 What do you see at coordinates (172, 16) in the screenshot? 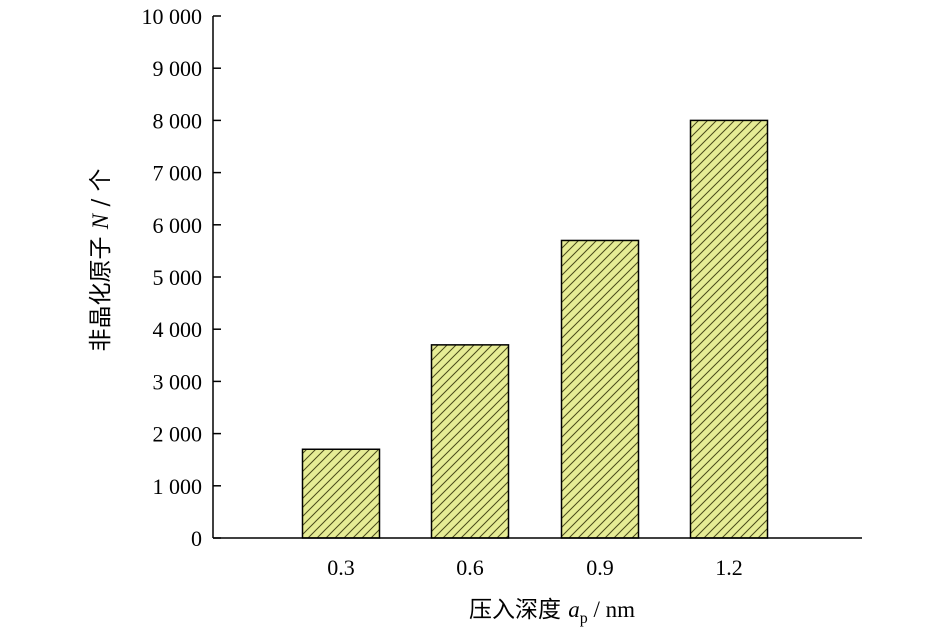
I see `y-tick-label: 10 000` at bounding box center [172, 16].